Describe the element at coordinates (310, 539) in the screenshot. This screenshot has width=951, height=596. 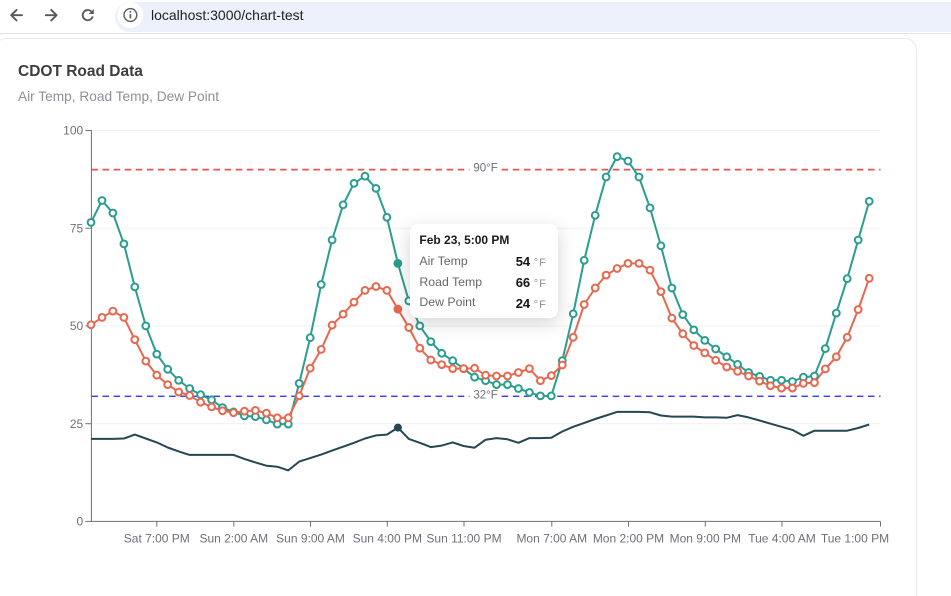
I see `svg-text: Sun 9:00 AM` at that location.